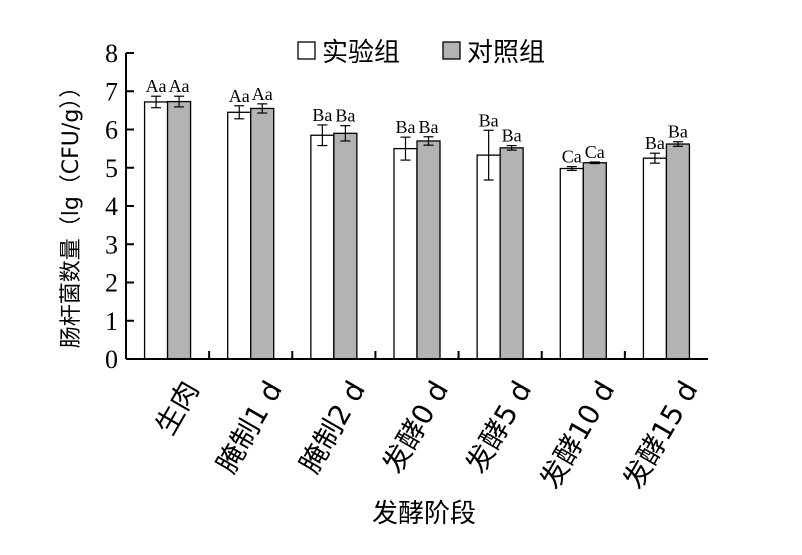 This screenshot has height=555, width=802. Describe the element at coordinates (111, 91) in the screenshot. I see `y-tick-label: 7` at that location.